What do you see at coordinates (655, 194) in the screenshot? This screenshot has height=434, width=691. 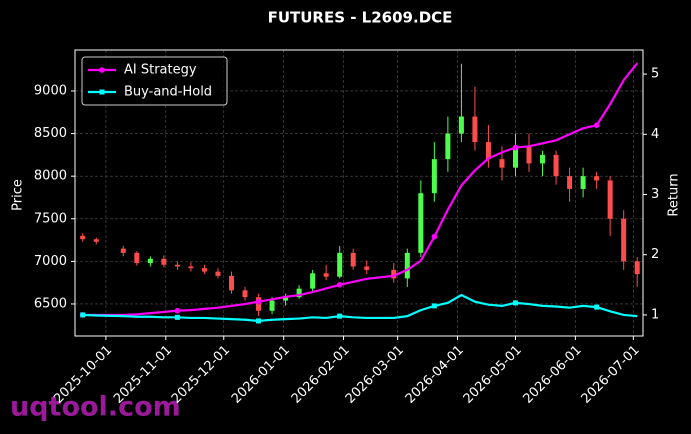 I see `y2-tick-label: 3` at bounding box center [655, 194].